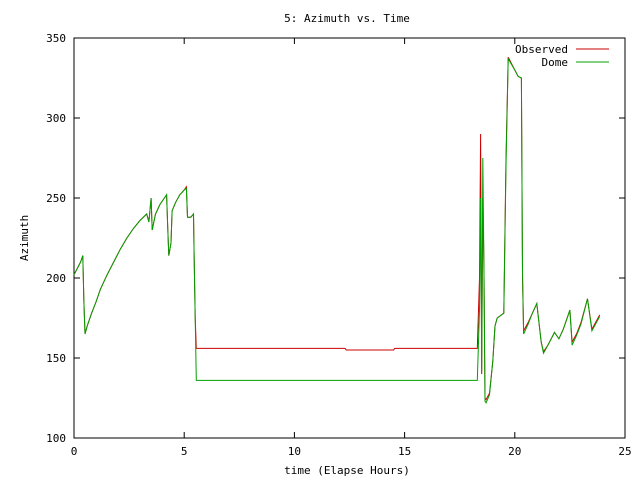 The width and height of the screenshot is (640, 480). I want to click on y-tick-label: 100, so click(56, 438).